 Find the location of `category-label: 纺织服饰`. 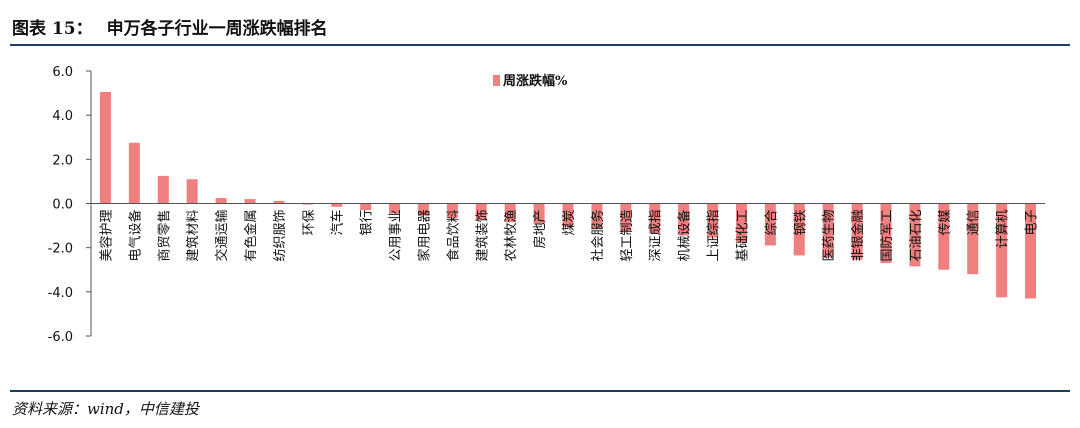

category-label: 纺织服饰 is located at coordinates (280, 236).